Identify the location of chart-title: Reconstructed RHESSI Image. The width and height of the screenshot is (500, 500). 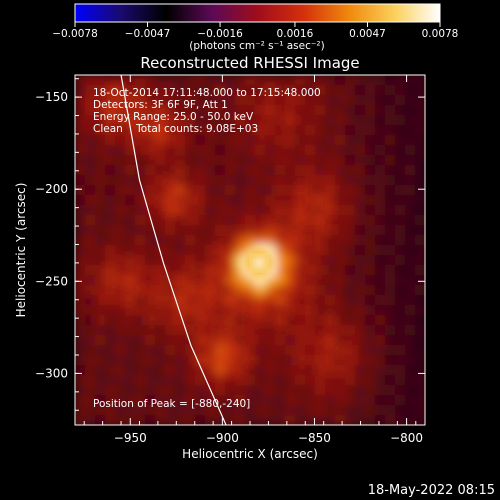
(249, 63).